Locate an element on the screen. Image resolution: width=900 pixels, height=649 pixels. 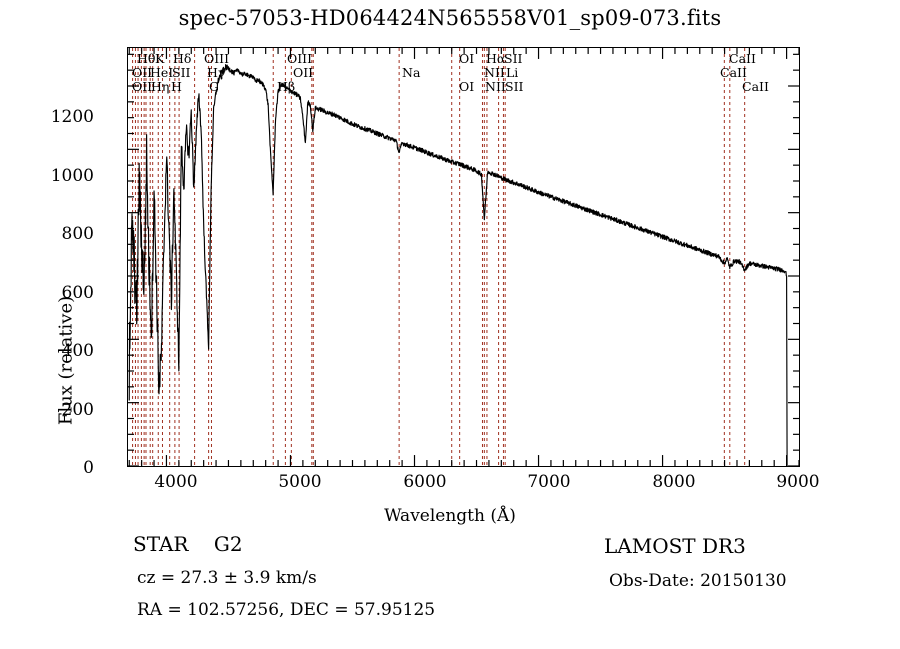
y-tick-label: 800 is located at coordinates (77, 234).